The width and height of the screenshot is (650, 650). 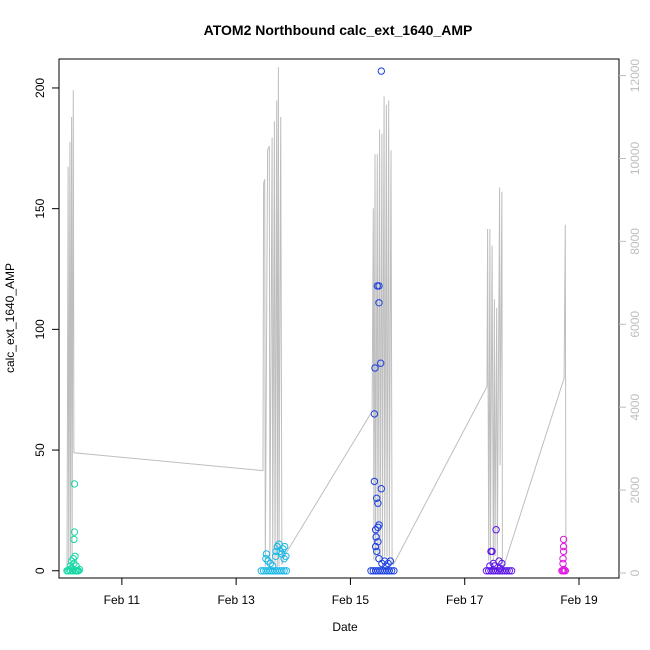 I want to click on y2-tick-label: 0, so click(x=635, y=572).